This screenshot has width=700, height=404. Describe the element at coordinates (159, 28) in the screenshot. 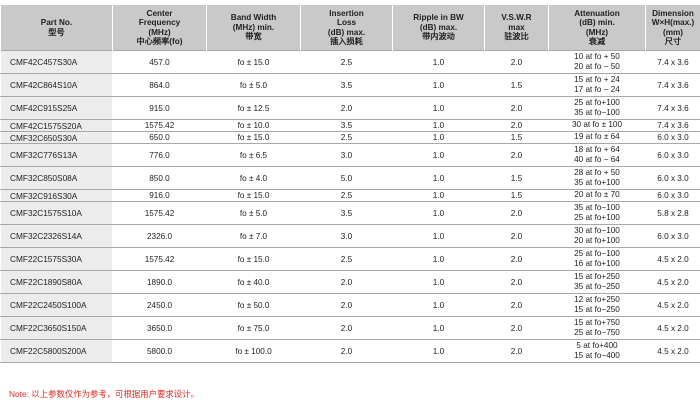

I see `center-frequency-header: Center Frequency (MHz) 中心频率(fo)` at that location.